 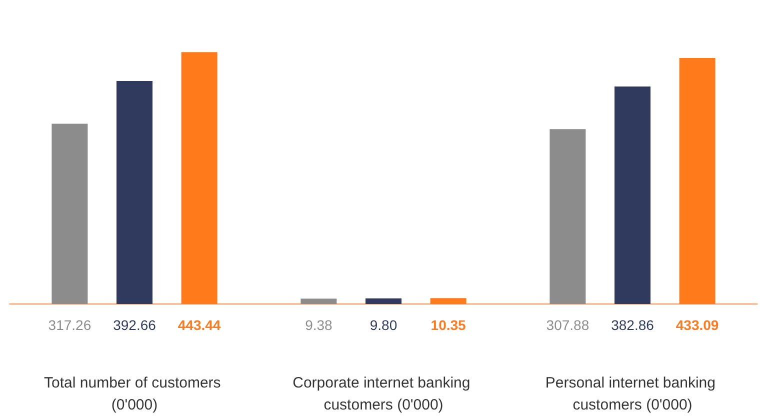 I want to click on data-label: 382.86, so click(x=632, y=325).